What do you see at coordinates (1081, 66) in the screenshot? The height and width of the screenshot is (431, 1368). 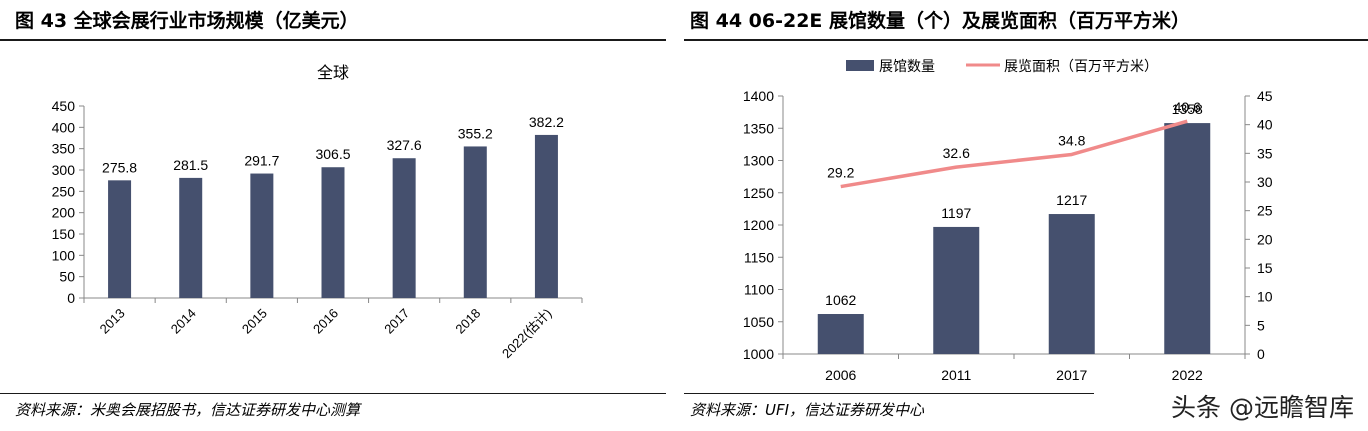 I see `legend-line-label: 展览面积（百万平方米）` at bounding box center [1081, 66].